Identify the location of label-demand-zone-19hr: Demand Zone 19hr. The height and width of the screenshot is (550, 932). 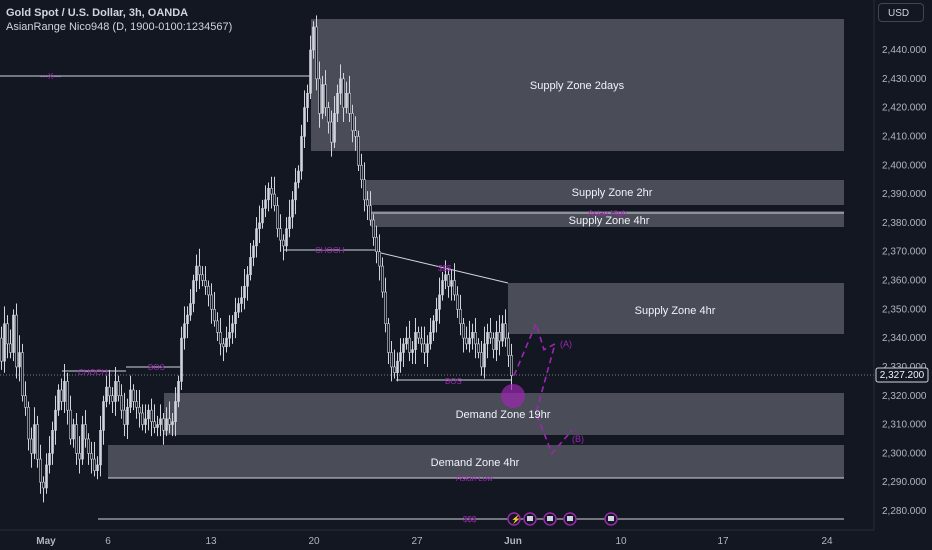
(503, 415).